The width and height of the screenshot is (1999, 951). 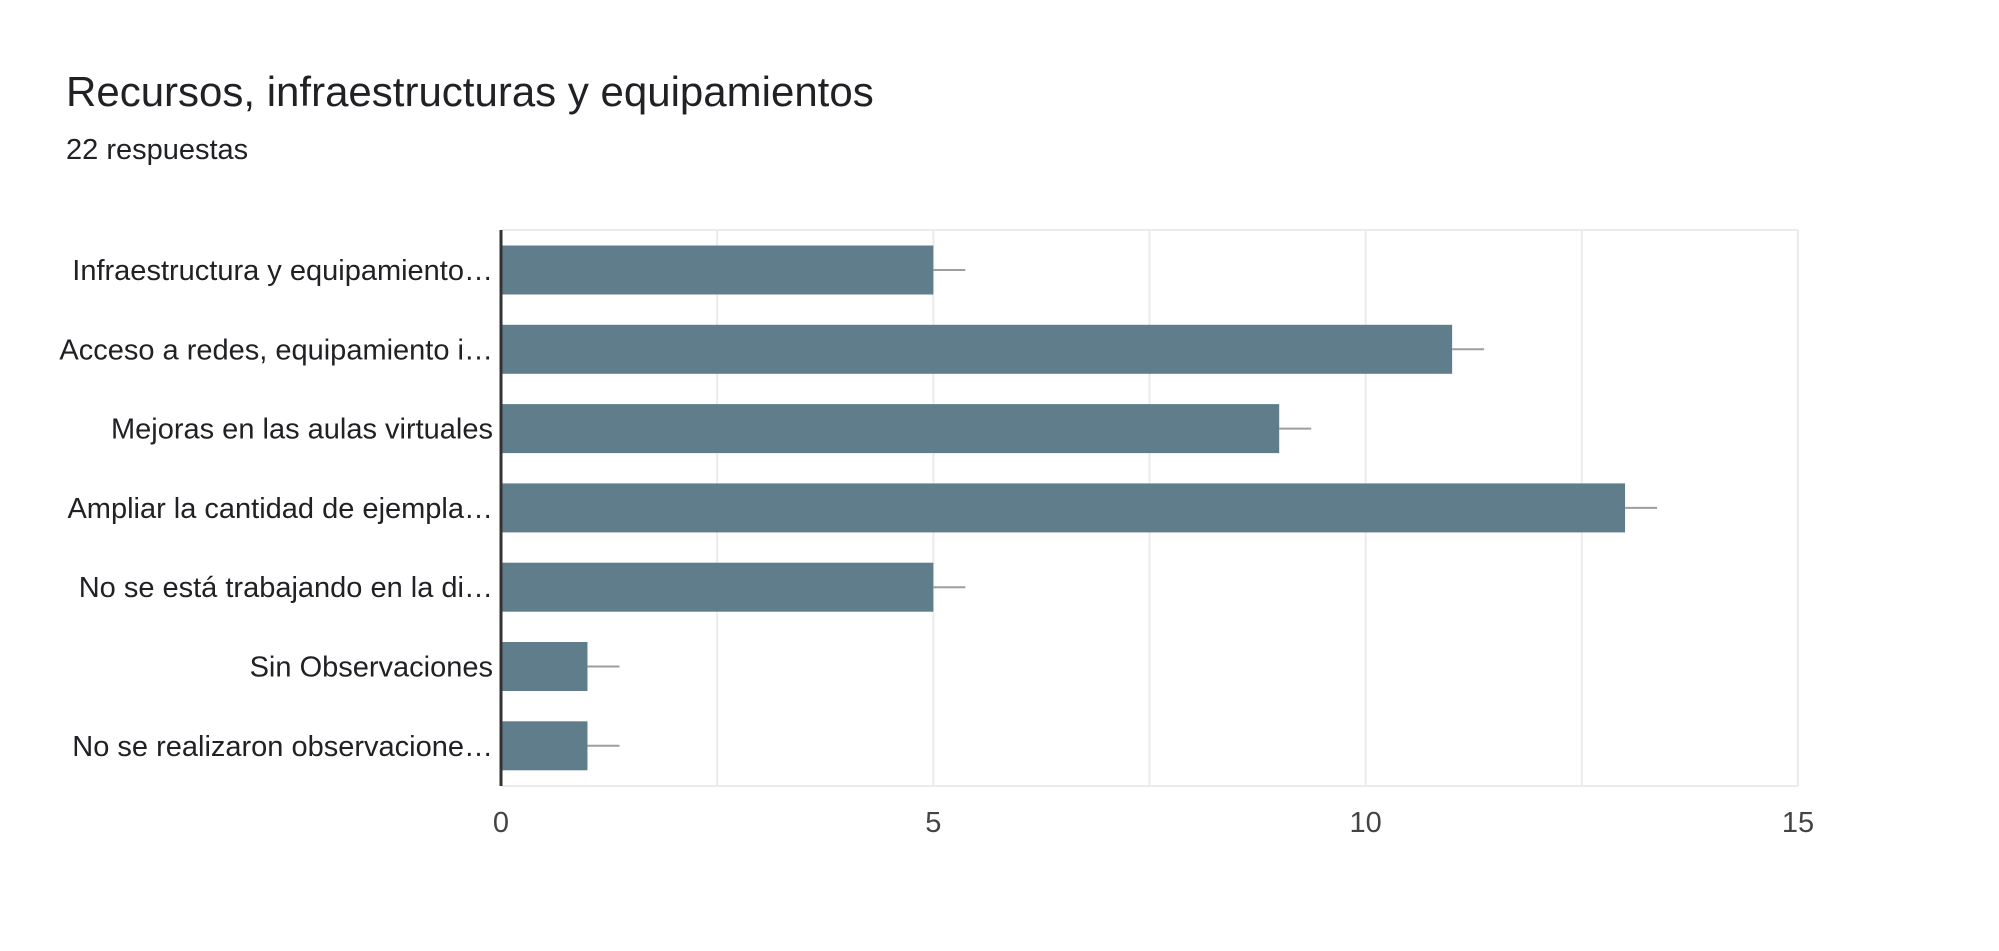 I want to click on tick-labels: 0 5 10 15, so click(x=1153, y=823).